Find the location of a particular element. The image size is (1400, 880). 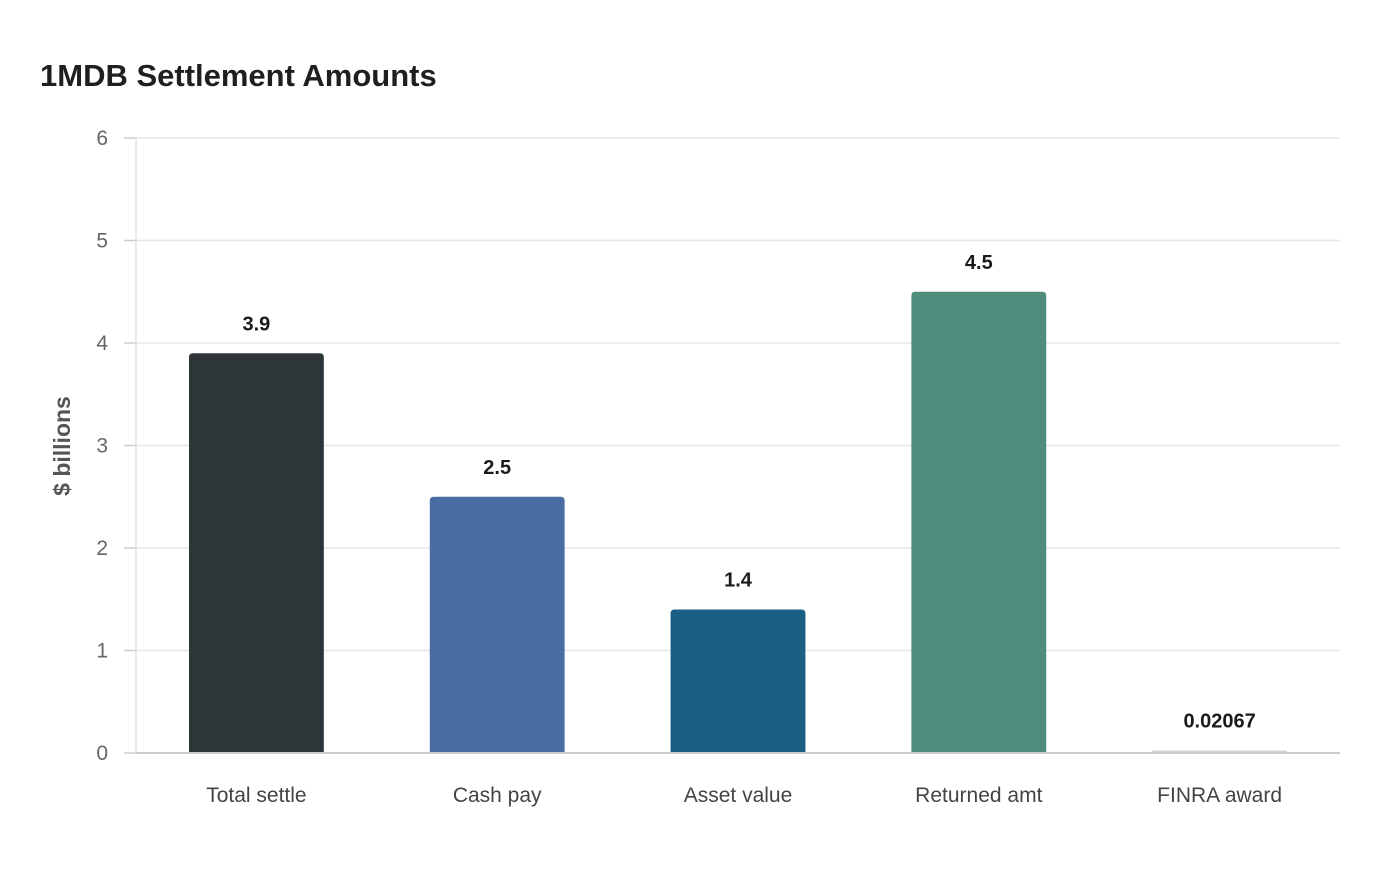

x-tick-label: Asset value is located at coordinates (738, 795).